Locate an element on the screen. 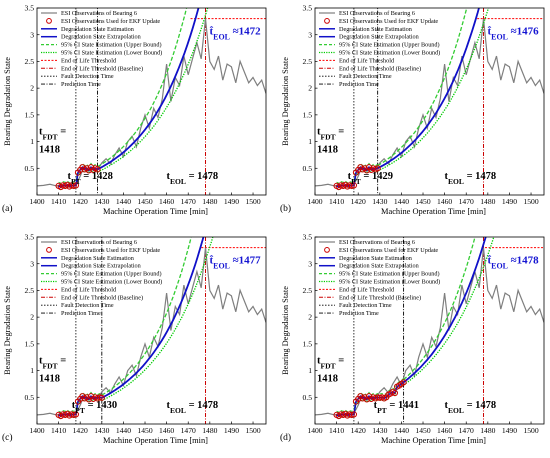  y-tick-label: 1.5 is located at coordinates (308, 343).